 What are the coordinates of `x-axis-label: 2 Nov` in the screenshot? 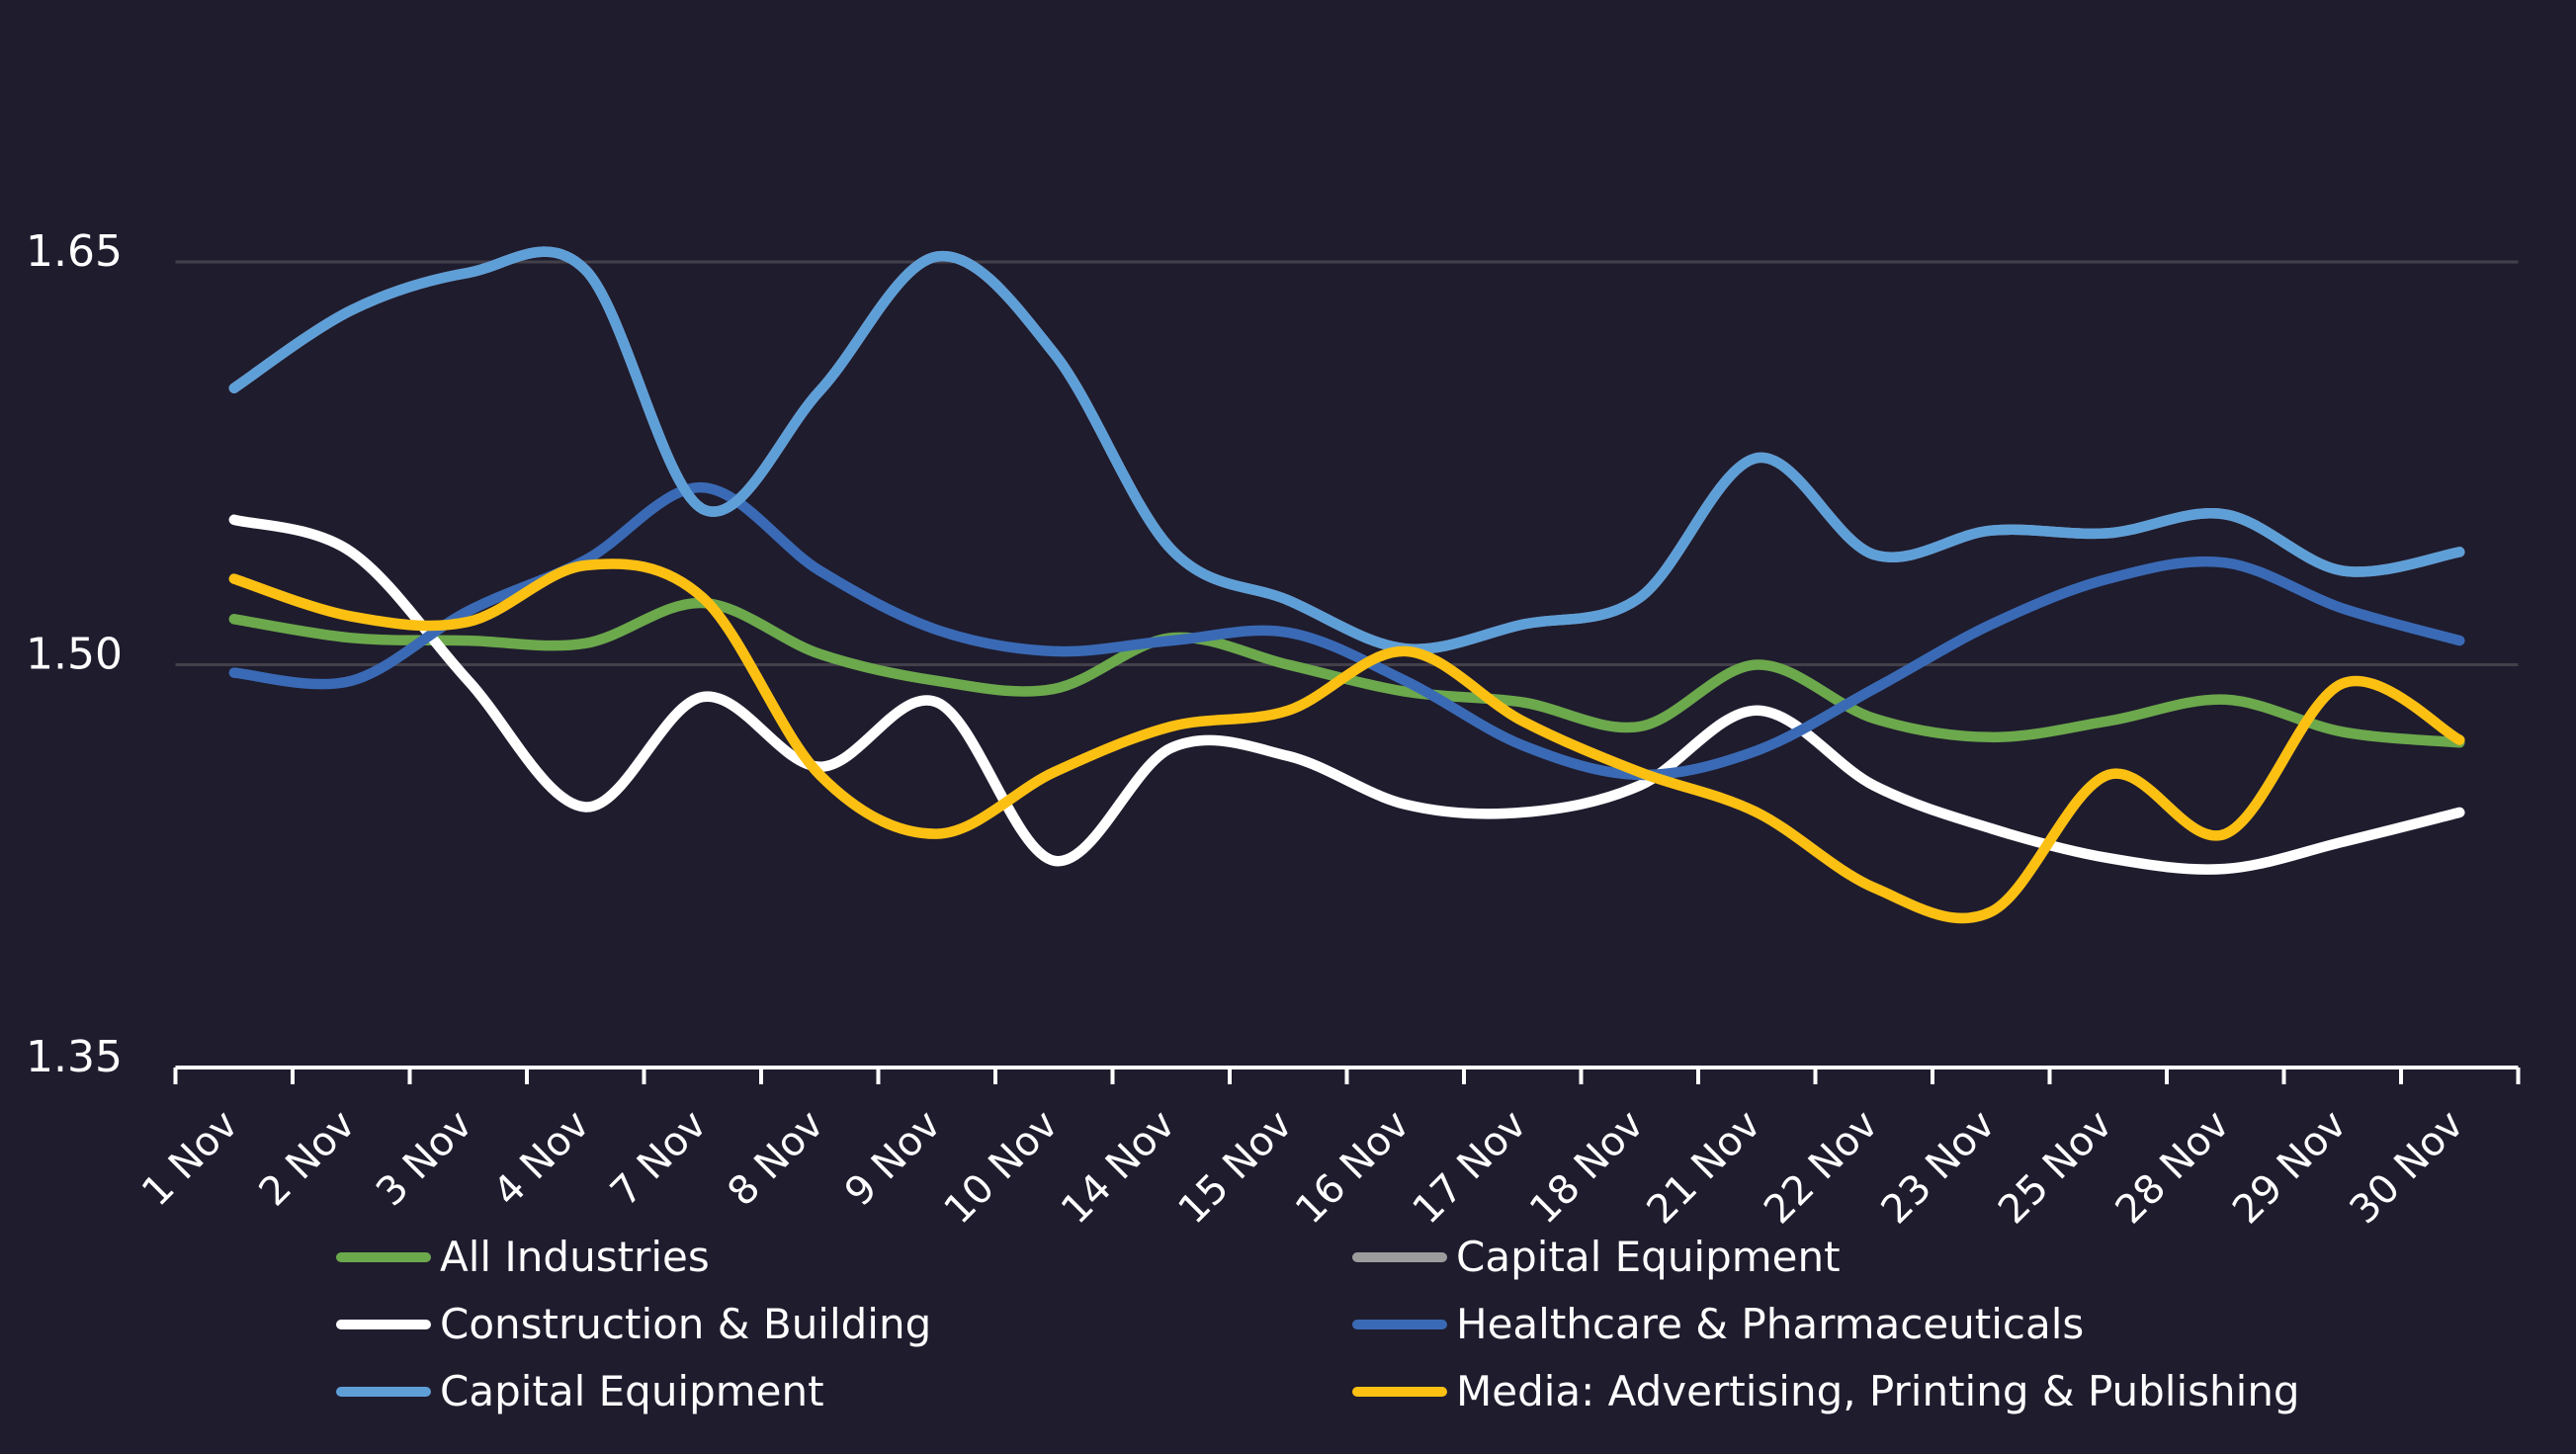 It's located at (308, 1159).